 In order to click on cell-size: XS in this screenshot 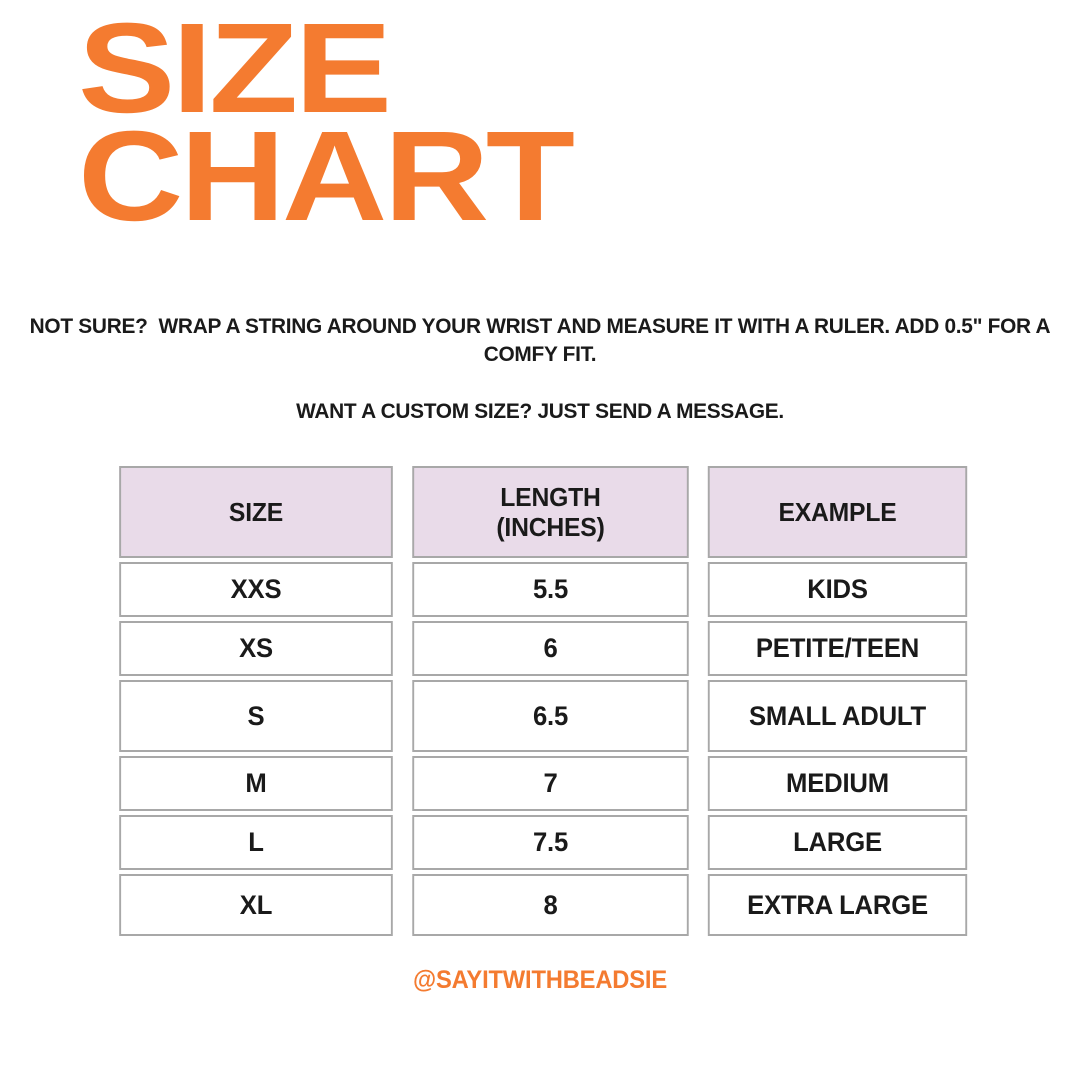, I will do `click(256, 648)`.